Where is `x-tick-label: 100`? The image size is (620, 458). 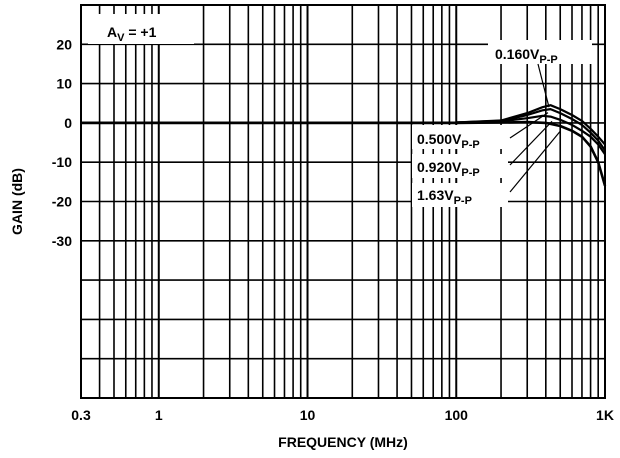 x-tick-label: 100 is located at coordinates (457, 415).